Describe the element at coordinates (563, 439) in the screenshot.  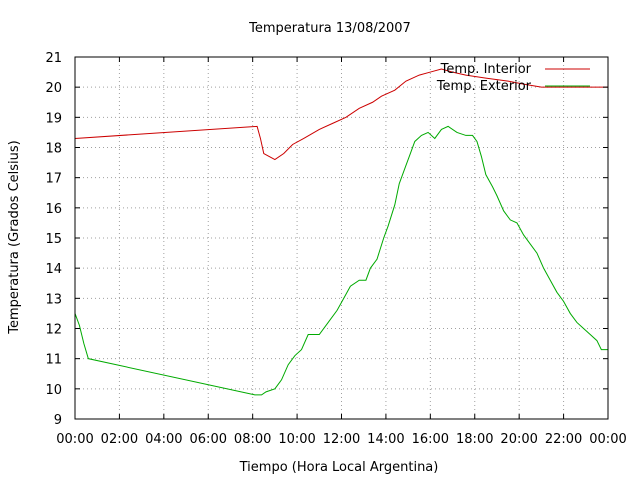
I see `x-tick-label: 22:00` at that location.